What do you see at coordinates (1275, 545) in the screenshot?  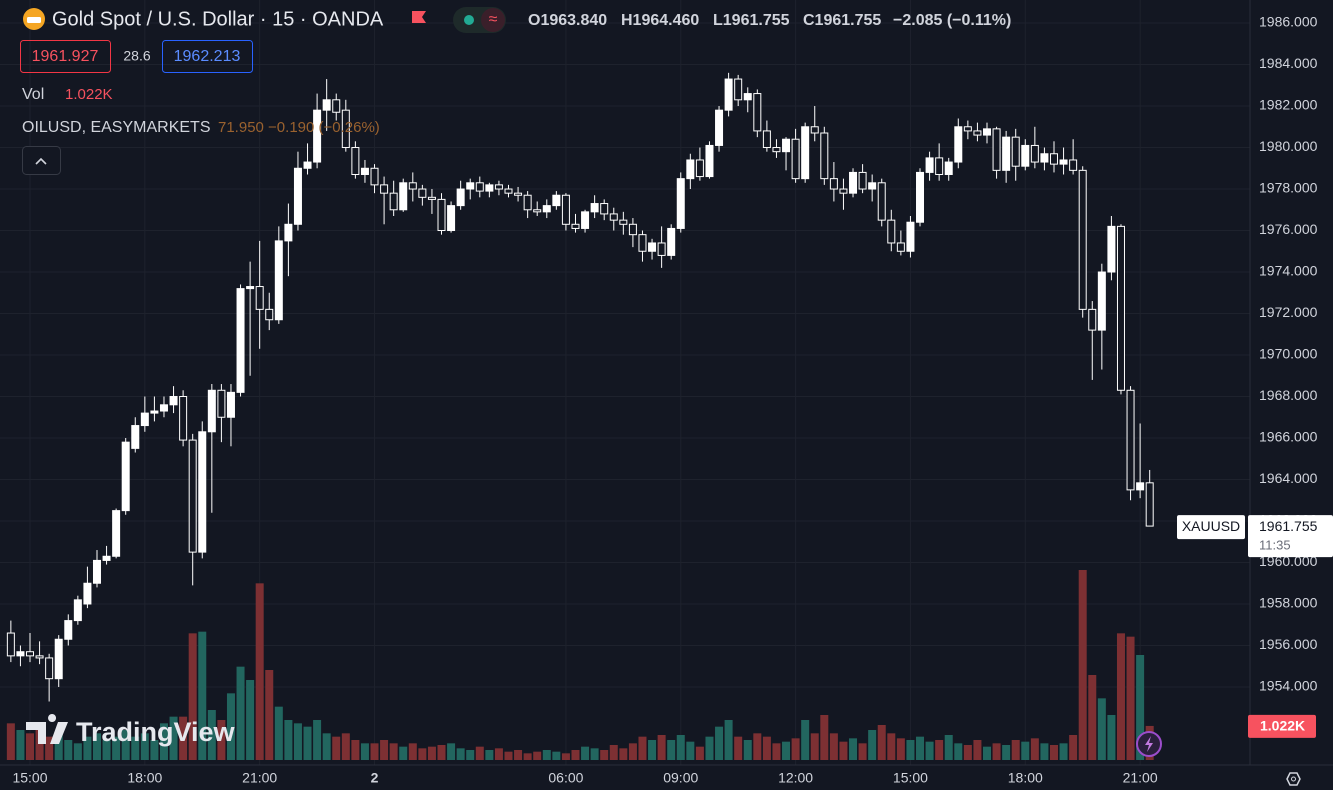 I see `countdown-label: 11:35` at bounding box center [1275, 545].